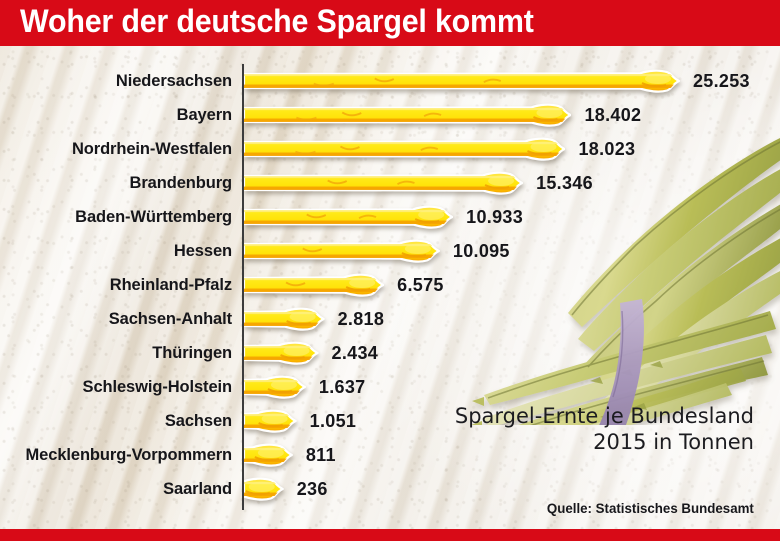  What do you see at coordinates (153, 216) in the screenshot?
I see `category-label: Baden-Württemberg` at bounding box center [153, 216].